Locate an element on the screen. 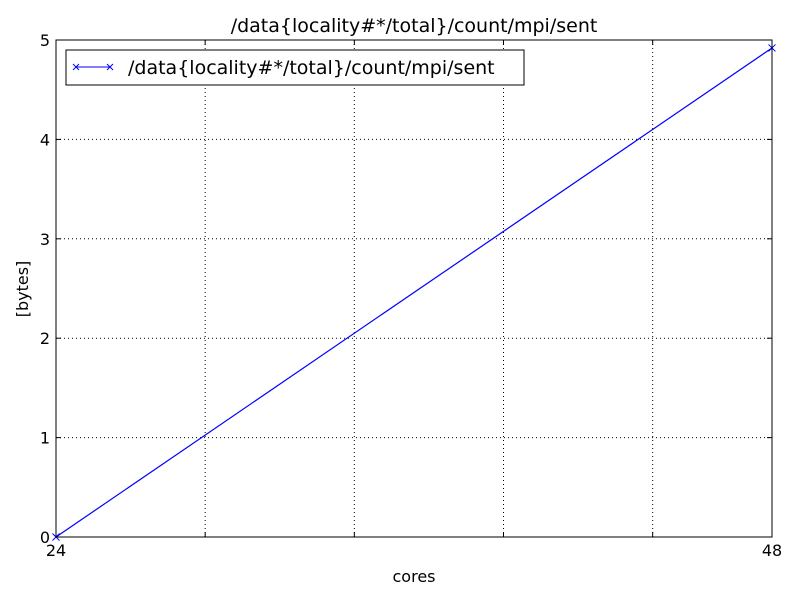 The image size is (800, 600). y-tick-label-0: 0 is located at coordinates (45, 537).